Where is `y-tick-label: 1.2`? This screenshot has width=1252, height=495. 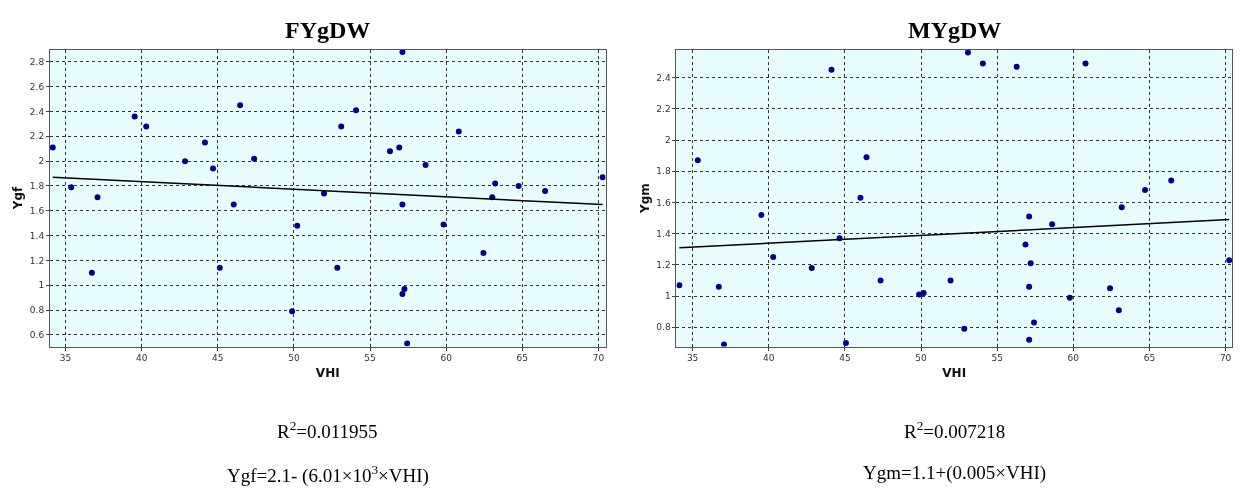
y-tick-label: 1.2 is located at coordinates (37, 260).